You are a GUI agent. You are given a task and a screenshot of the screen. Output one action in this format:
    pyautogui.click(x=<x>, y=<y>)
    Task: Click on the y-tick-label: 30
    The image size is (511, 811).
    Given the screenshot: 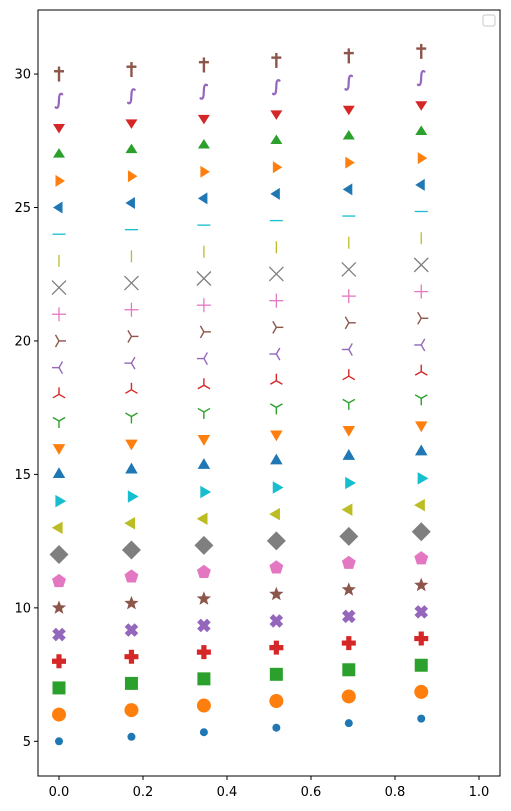 What is the action you would take?
    pyautogui.click(x=22, y=75)
    